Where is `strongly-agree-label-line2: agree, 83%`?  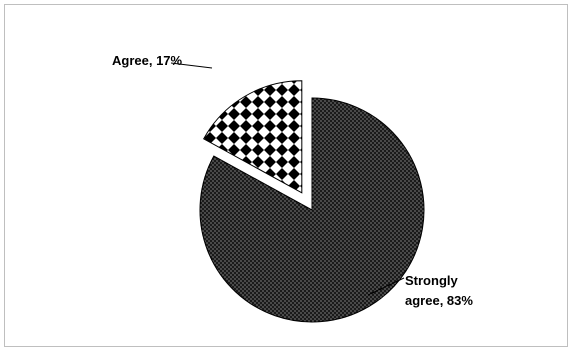 strongly-agree-label-line2: agree, 83% is located at coordinates (439, 300).